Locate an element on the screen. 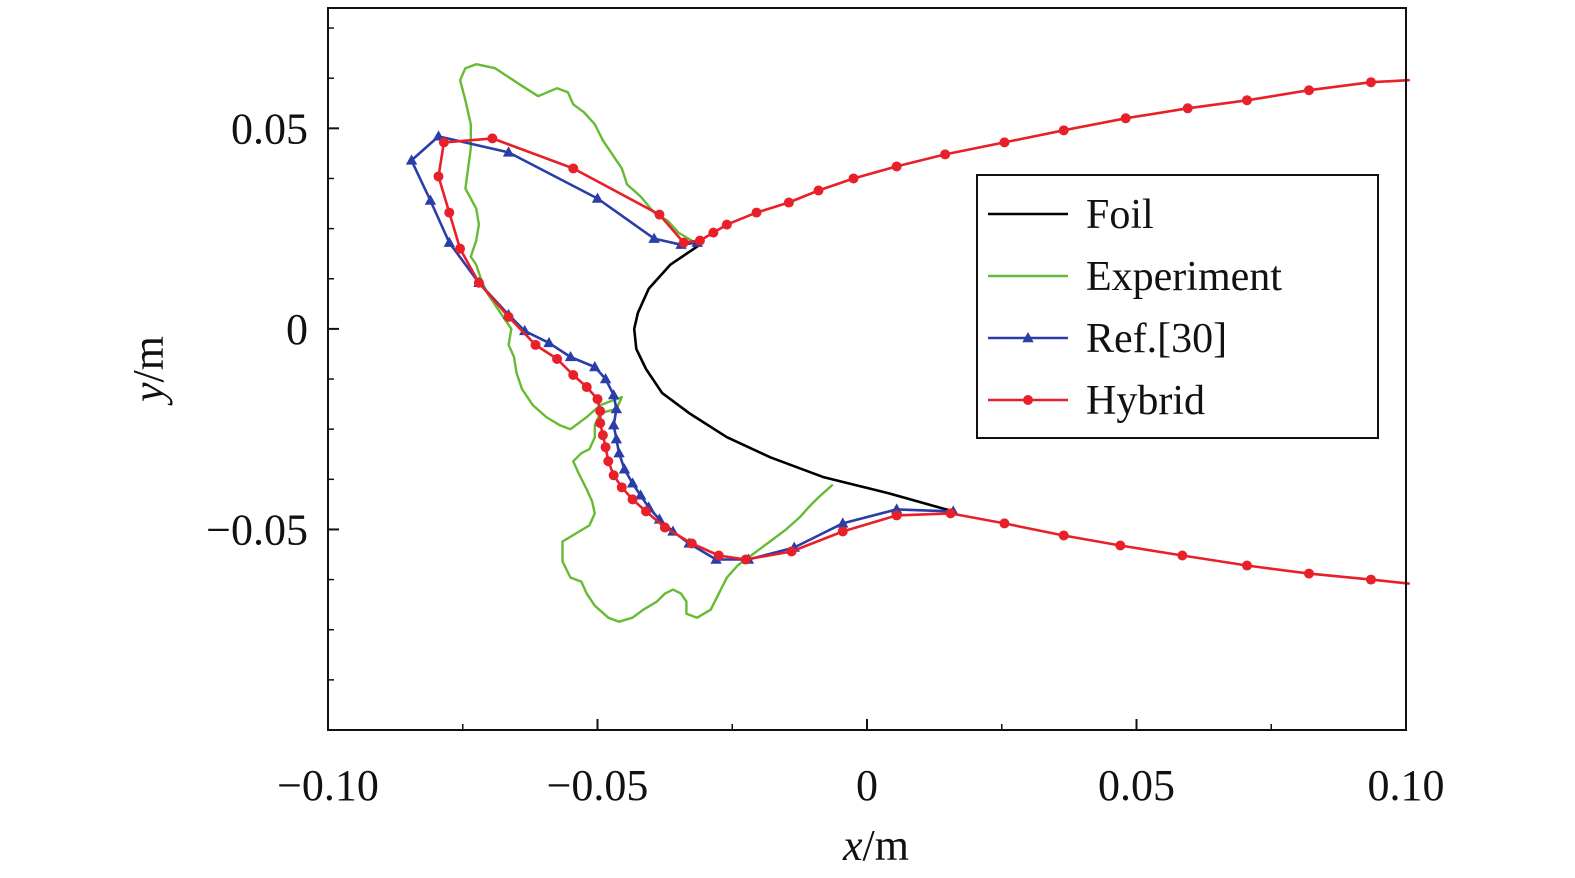  legend-item-hybrid: Hybrid is located at coordinates (1096, 401).